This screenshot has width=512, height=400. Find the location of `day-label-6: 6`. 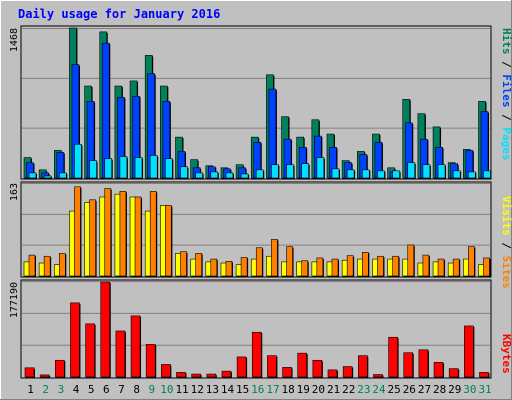

day-label-6: 6 is located at coordinates (106, 389).